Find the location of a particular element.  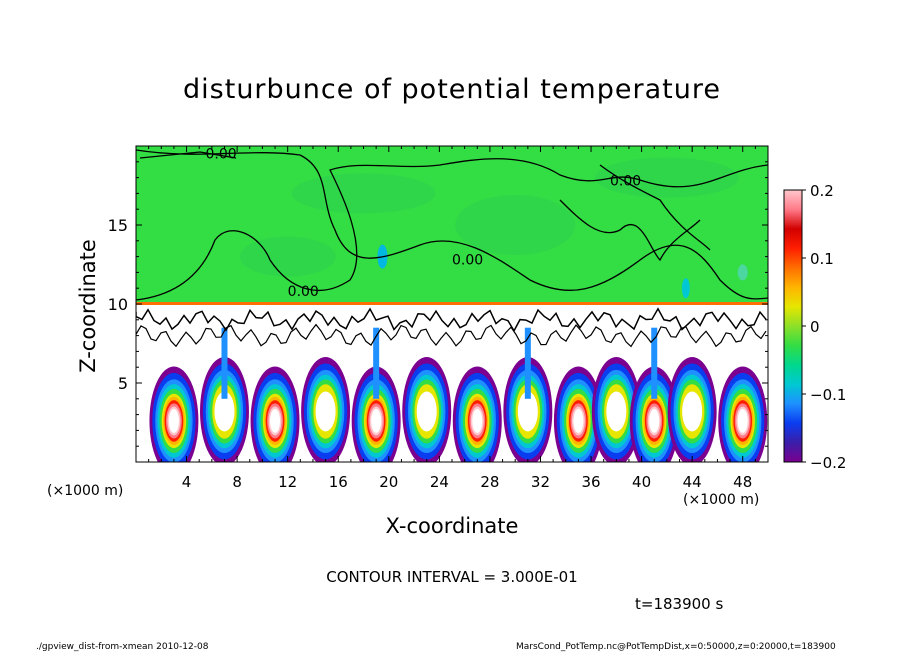

z-tick-label: 5 is located at coordinates (123, 383).